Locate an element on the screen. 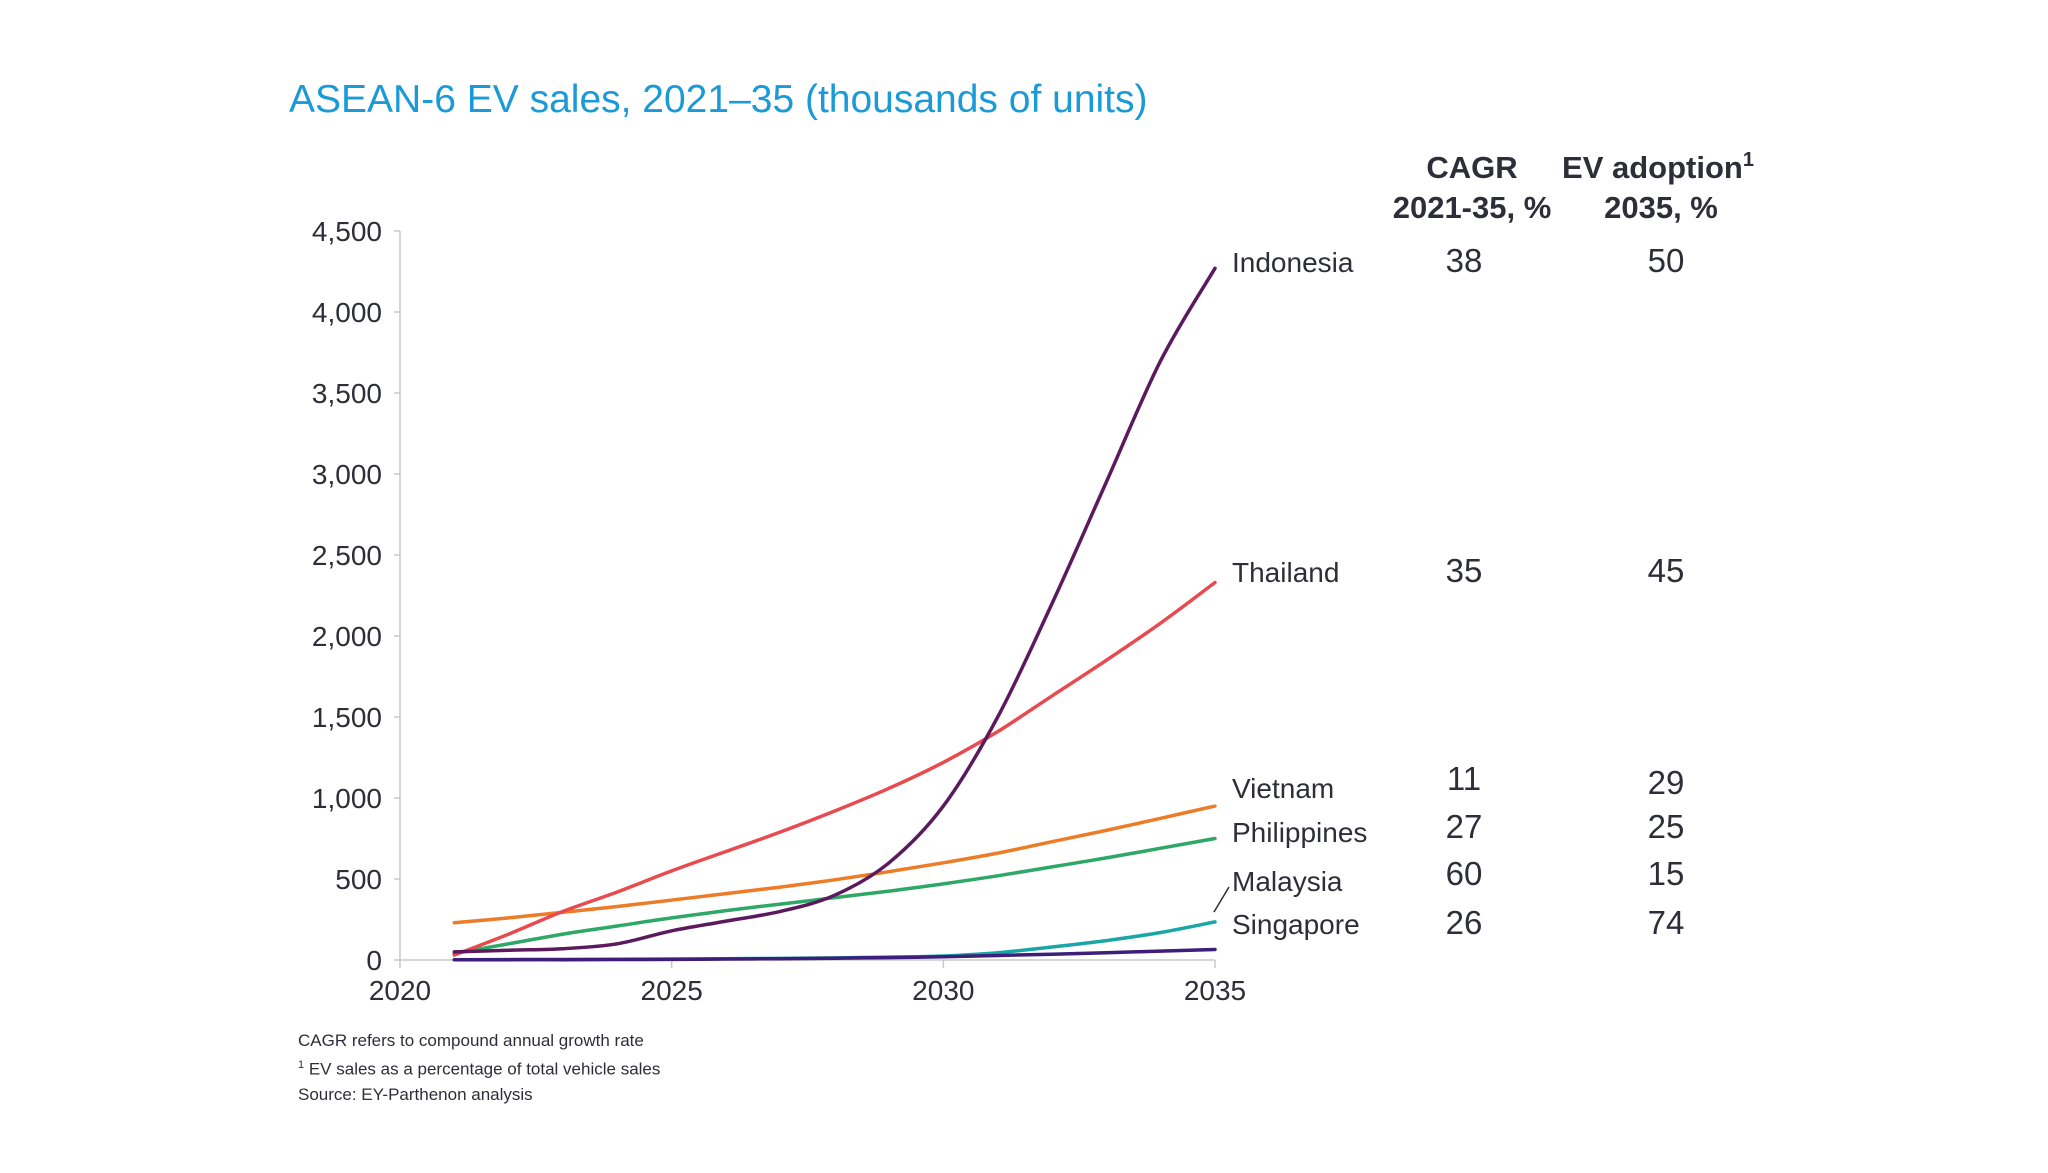  cagr-header-line2: 2021-35, % is located at coordinates (1472, 207).